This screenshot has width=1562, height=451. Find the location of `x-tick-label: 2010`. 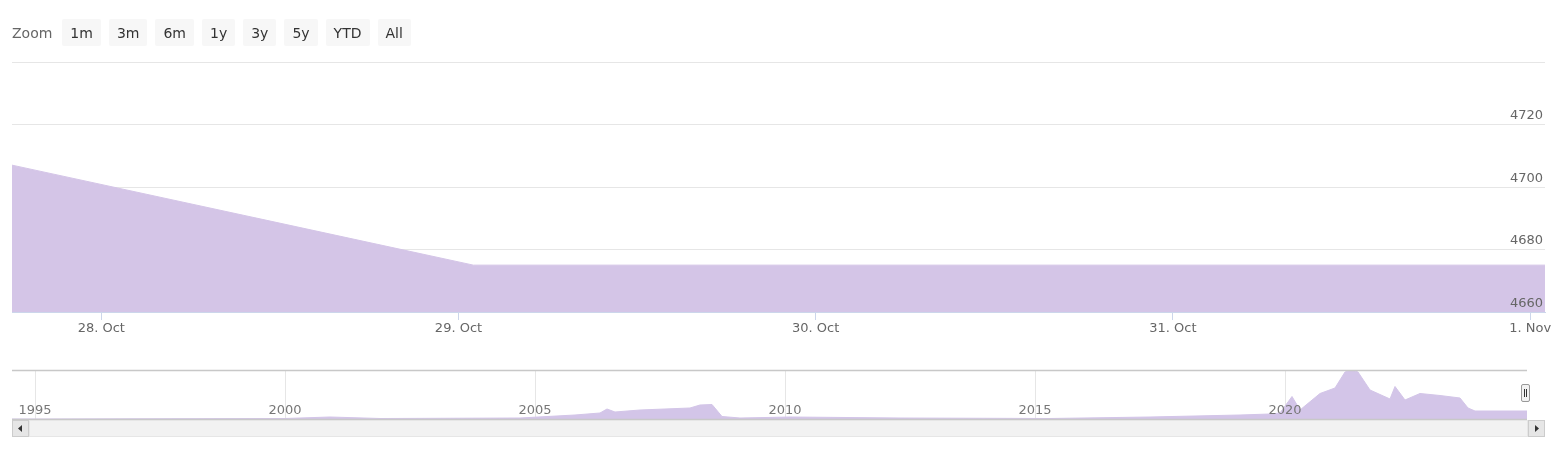

x-tick-label: 2010 is located at coordinates (785, 409).